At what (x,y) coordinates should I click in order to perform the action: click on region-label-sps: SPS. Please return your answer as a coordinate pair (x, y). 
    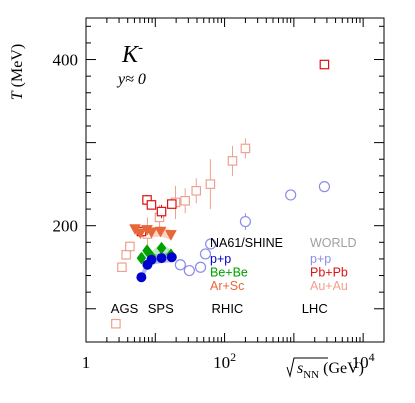
    Looking at the image, I should click on (161, 308).